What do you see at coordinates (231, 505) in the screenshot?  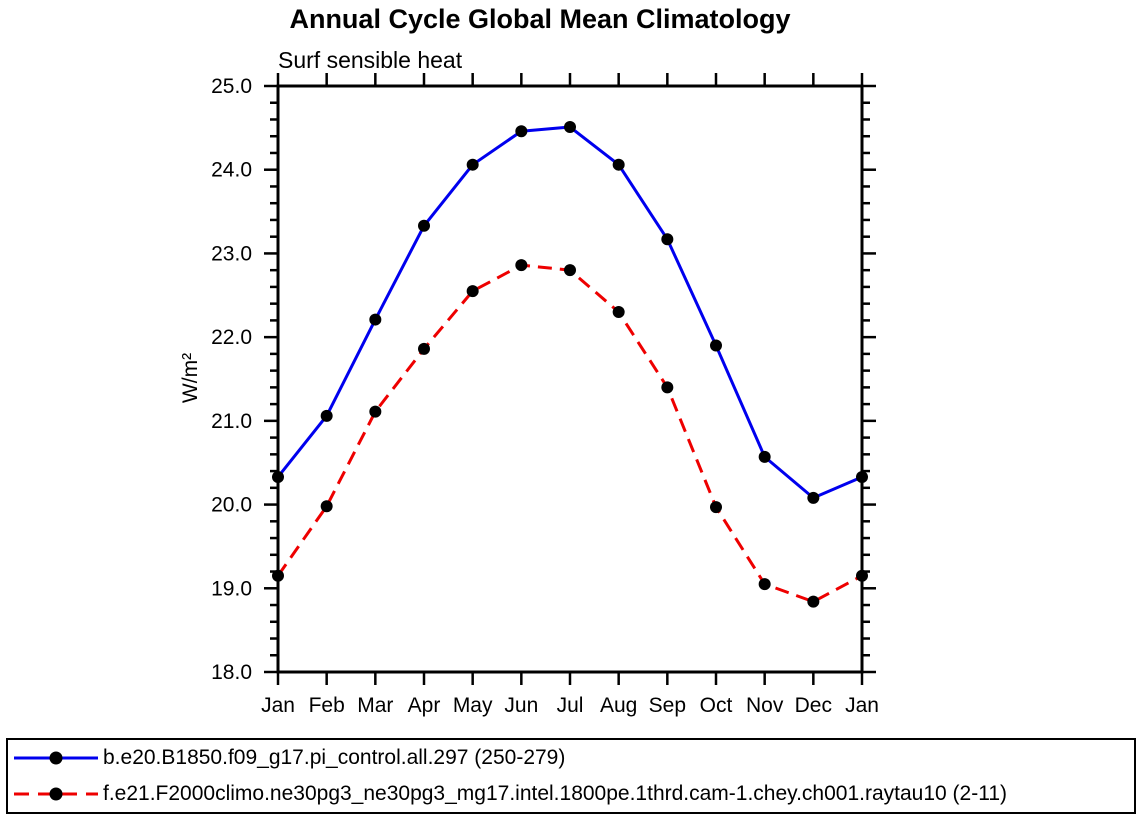 I see `svg-text: 20.0` at bounding box center [231, 505].